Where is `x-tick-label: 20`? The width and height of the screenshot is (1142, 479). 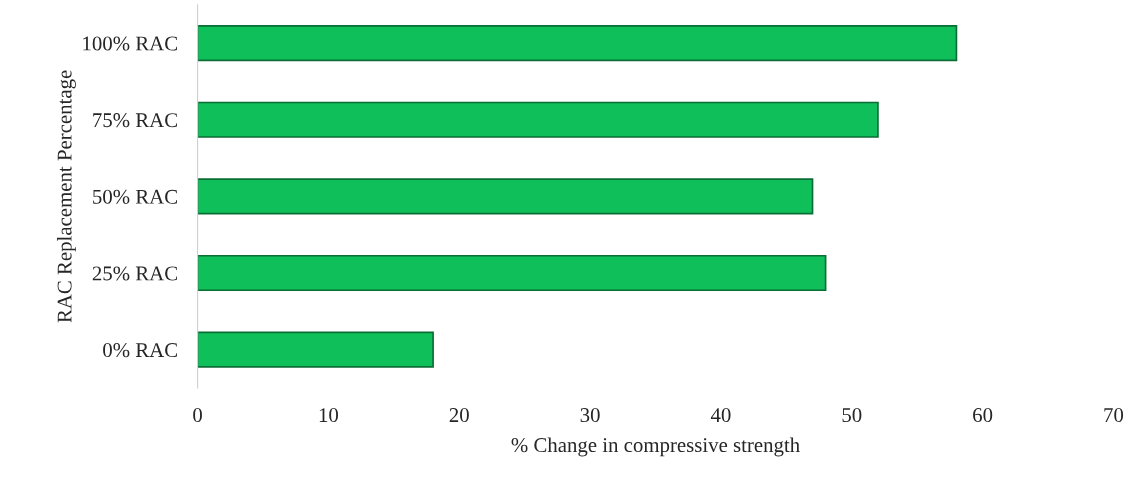
x-tick-label: 20 is located at coordinates (459, 415).